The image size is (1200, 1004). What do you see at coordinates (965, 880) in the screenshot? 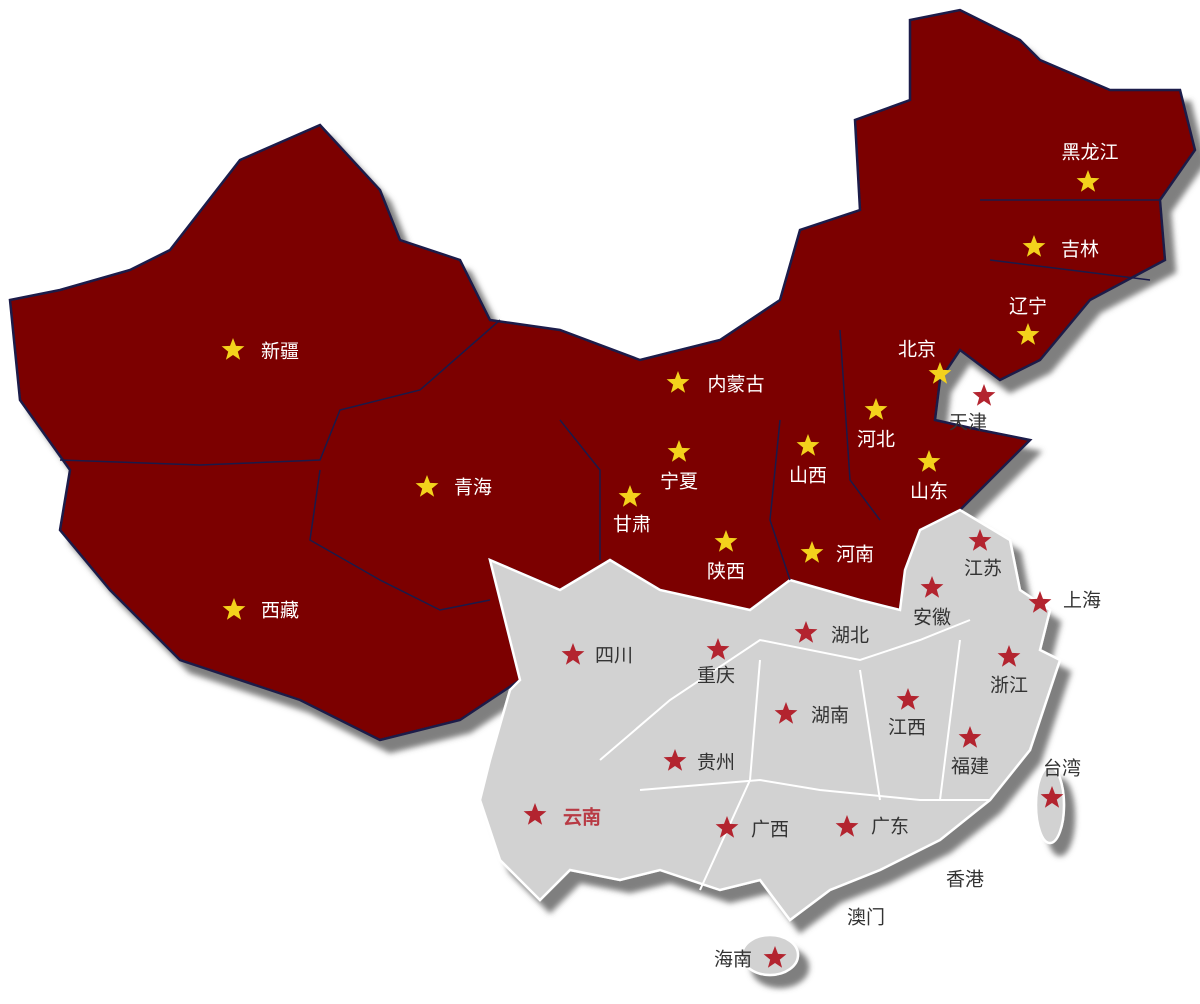
I see `place-label: 香港` at bounding box center [965, 880].